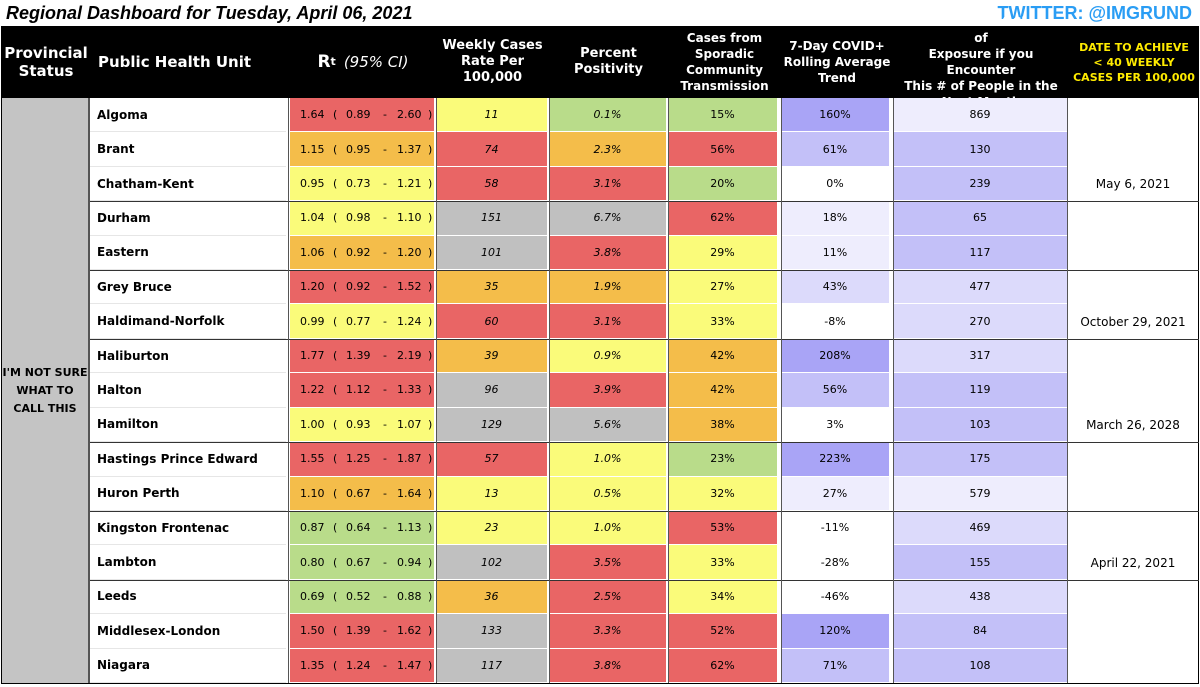  What do you see at coordinates (409, 218) in the screenshot?
I see `ci-high: 1.10` at bounding box center [409, 218].